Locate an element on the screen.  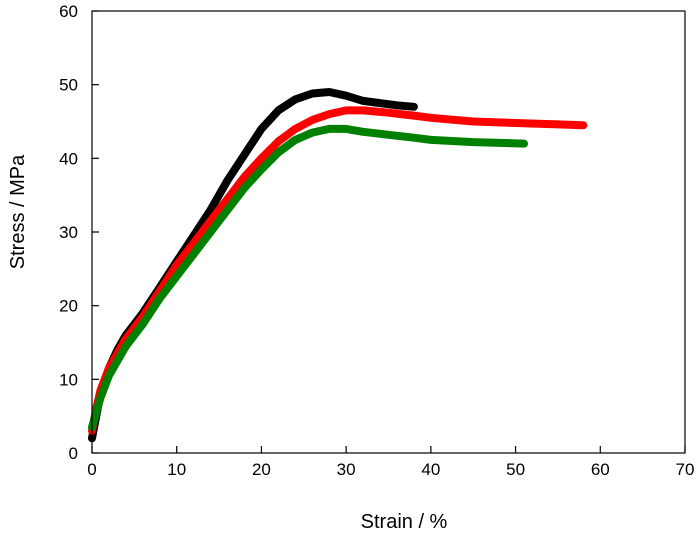
x-tick-label: 50 is located at coordinates (515, 469).